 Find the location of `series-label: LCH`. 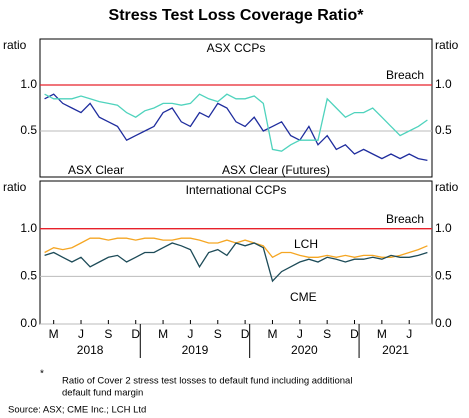

series-label: LCH is located at coordinates (306, 244).